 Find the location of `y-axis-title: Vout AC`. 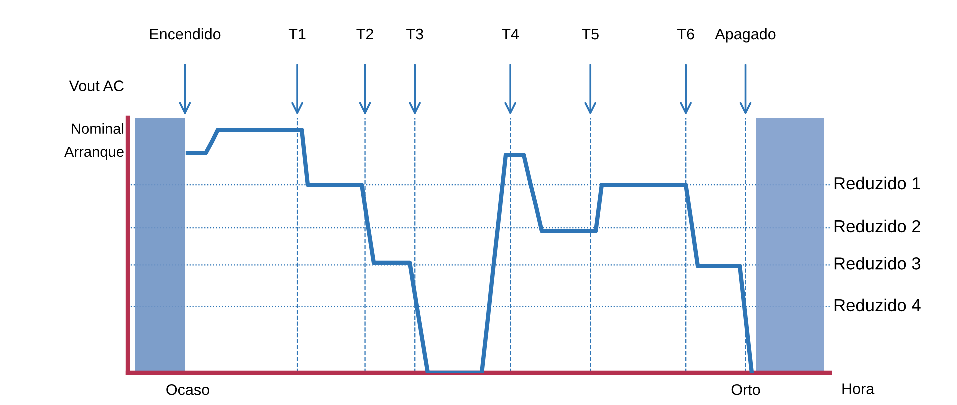

y-axis-title: Vout AC is located at coordinates (96, 86).